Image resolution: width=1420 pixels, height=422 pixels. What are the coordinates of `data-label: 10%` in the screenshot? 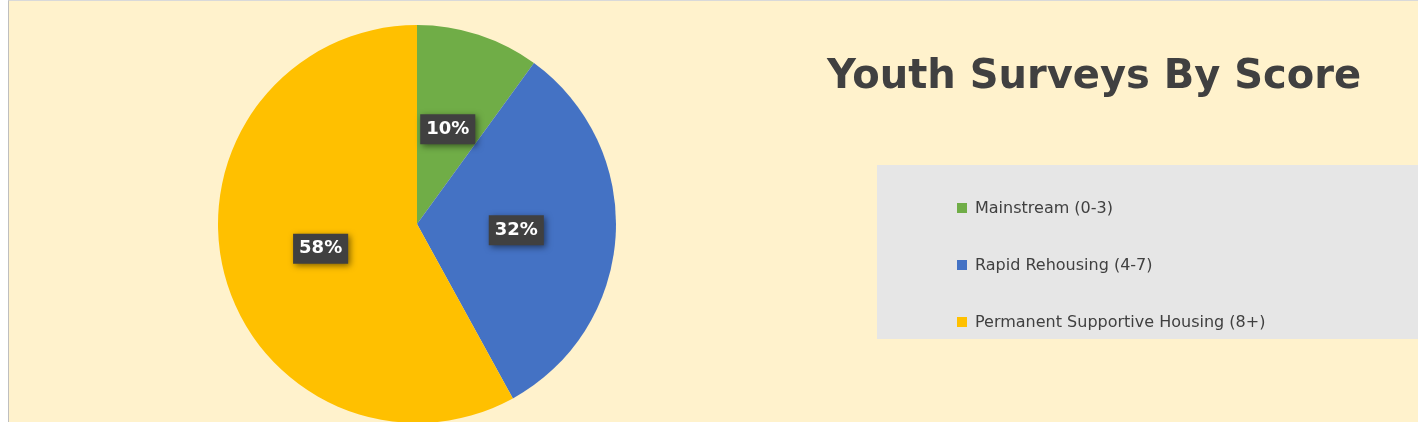 It's located at (448, 128).